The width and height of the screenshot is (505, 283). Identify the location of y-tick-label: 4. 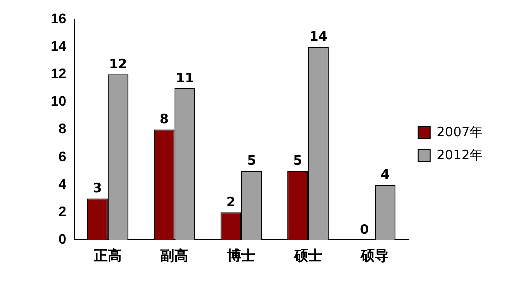
(62, 184).